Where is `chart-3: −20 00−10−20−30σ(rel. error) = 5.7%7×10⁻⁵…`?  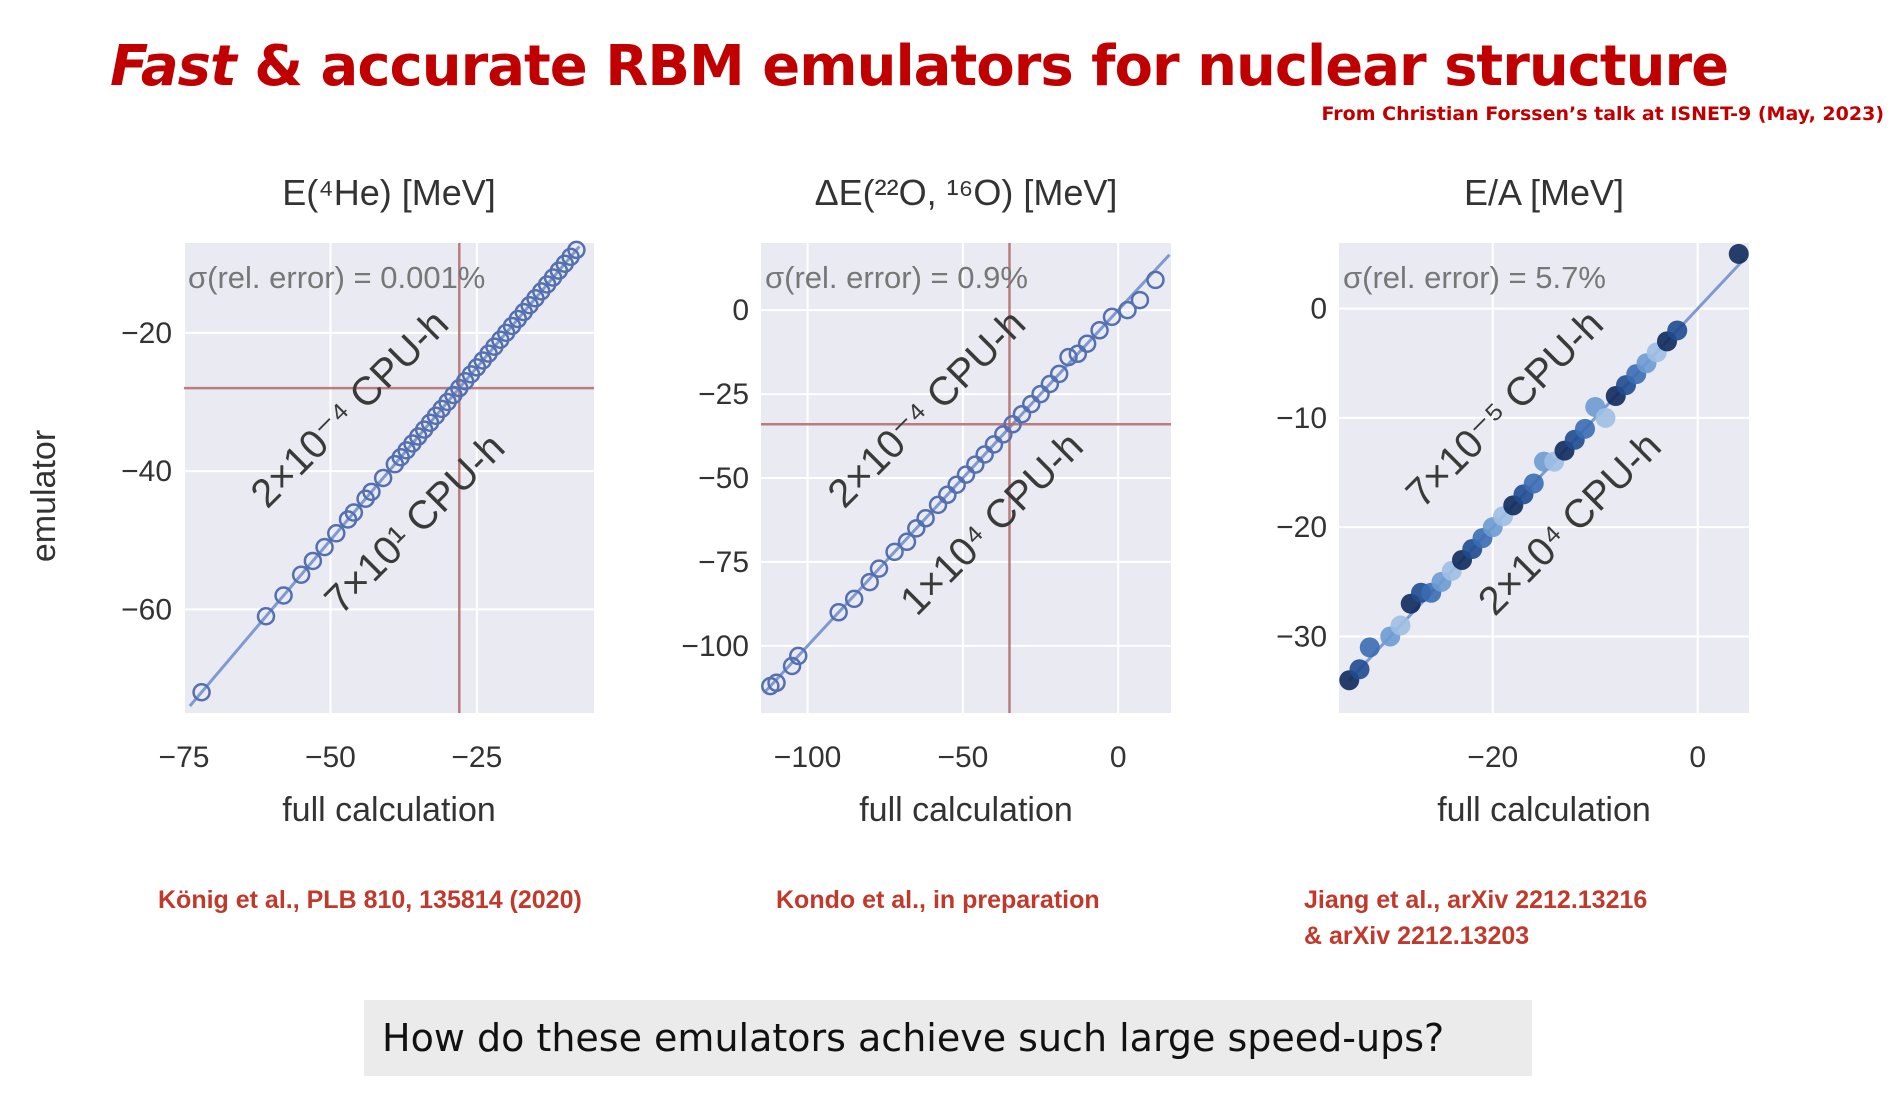 chart-3: −20 00−10−20−30σ(rel. error) = 5.7%7×10⁻⁵… is located at coordinates (1512, 500).